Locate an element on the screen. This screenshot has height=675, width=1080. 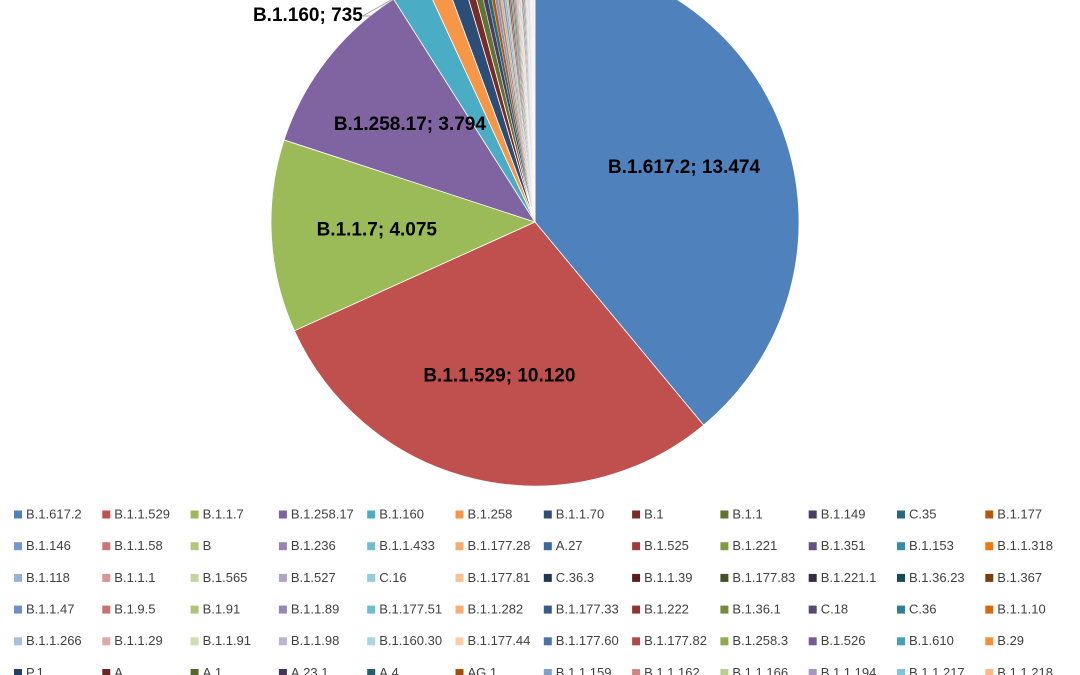
legend-swatch-B.1.236 is located at coordinates (282, 546).